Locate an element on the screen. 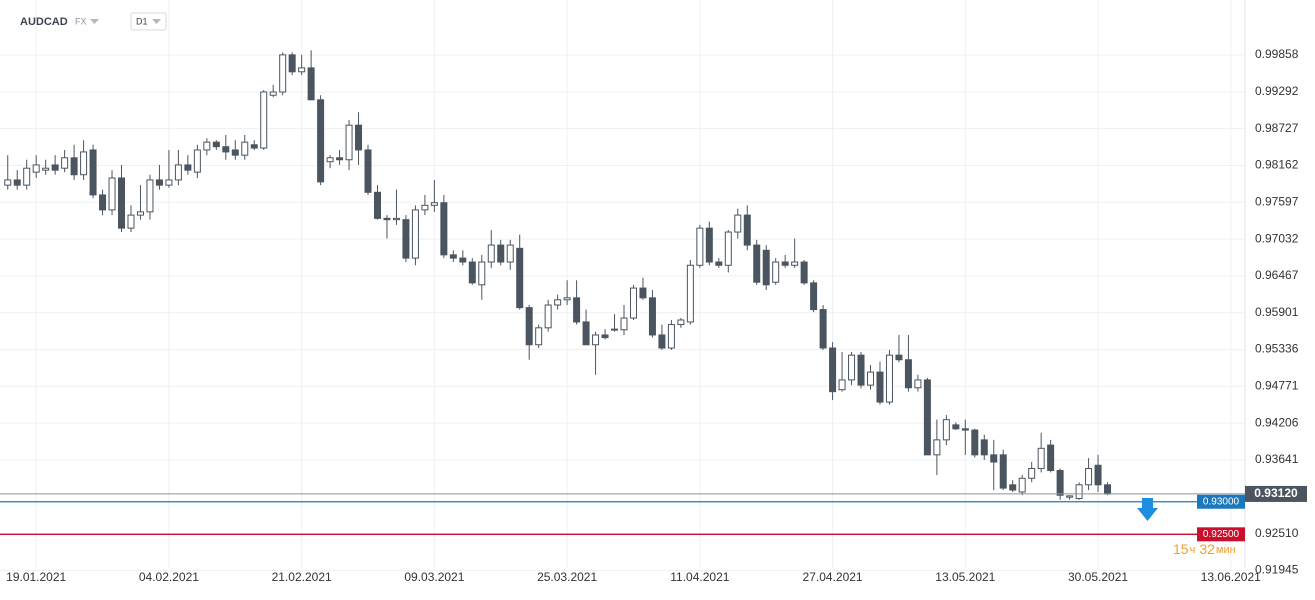  y-tick-label: 0.95336 is located at coordinates (1277, 349).